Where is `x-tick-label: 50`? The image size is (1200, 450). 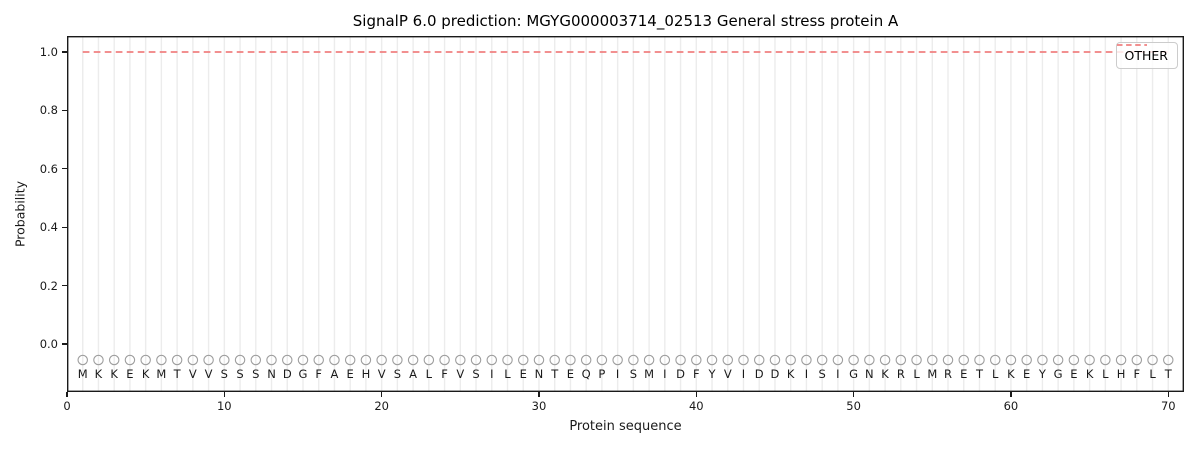 x-tick-label: 50 is located at coordinates (853, 406).